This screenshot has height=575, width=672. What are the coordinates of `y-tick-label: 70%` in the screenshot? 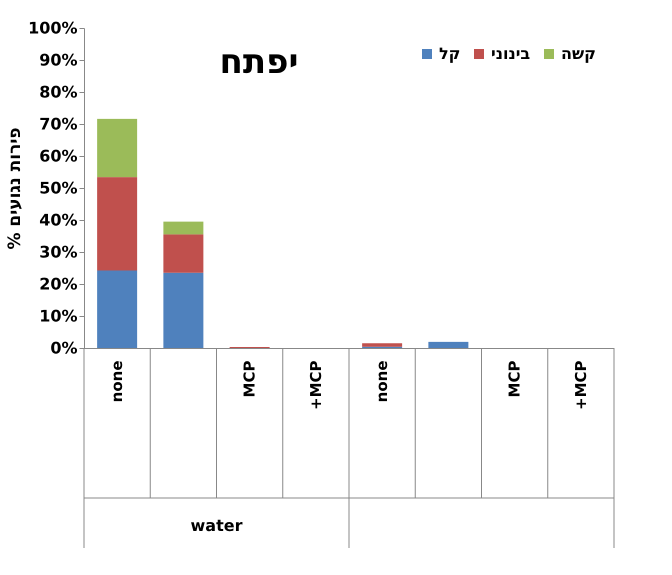 It's located at (58, 124).